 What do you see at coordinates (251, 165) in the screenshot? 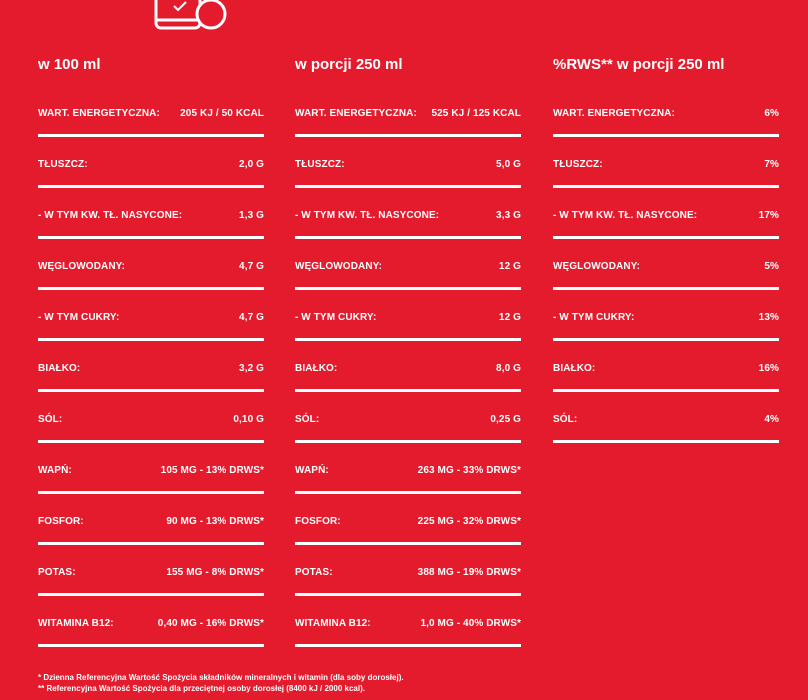
I see `nutrient-value: 2,0 G` at bounding box center [251, 165].